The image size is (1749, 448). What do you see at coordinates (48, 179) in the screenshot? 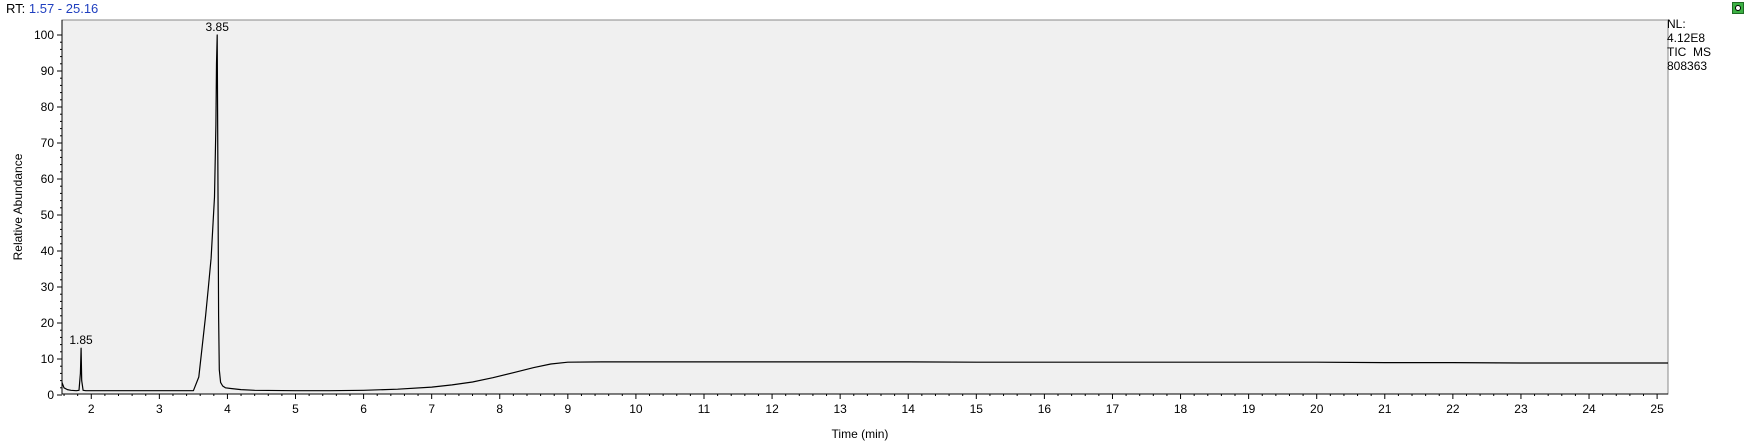
I see `y-tick-label: 60` at bounding box center [48, 179].